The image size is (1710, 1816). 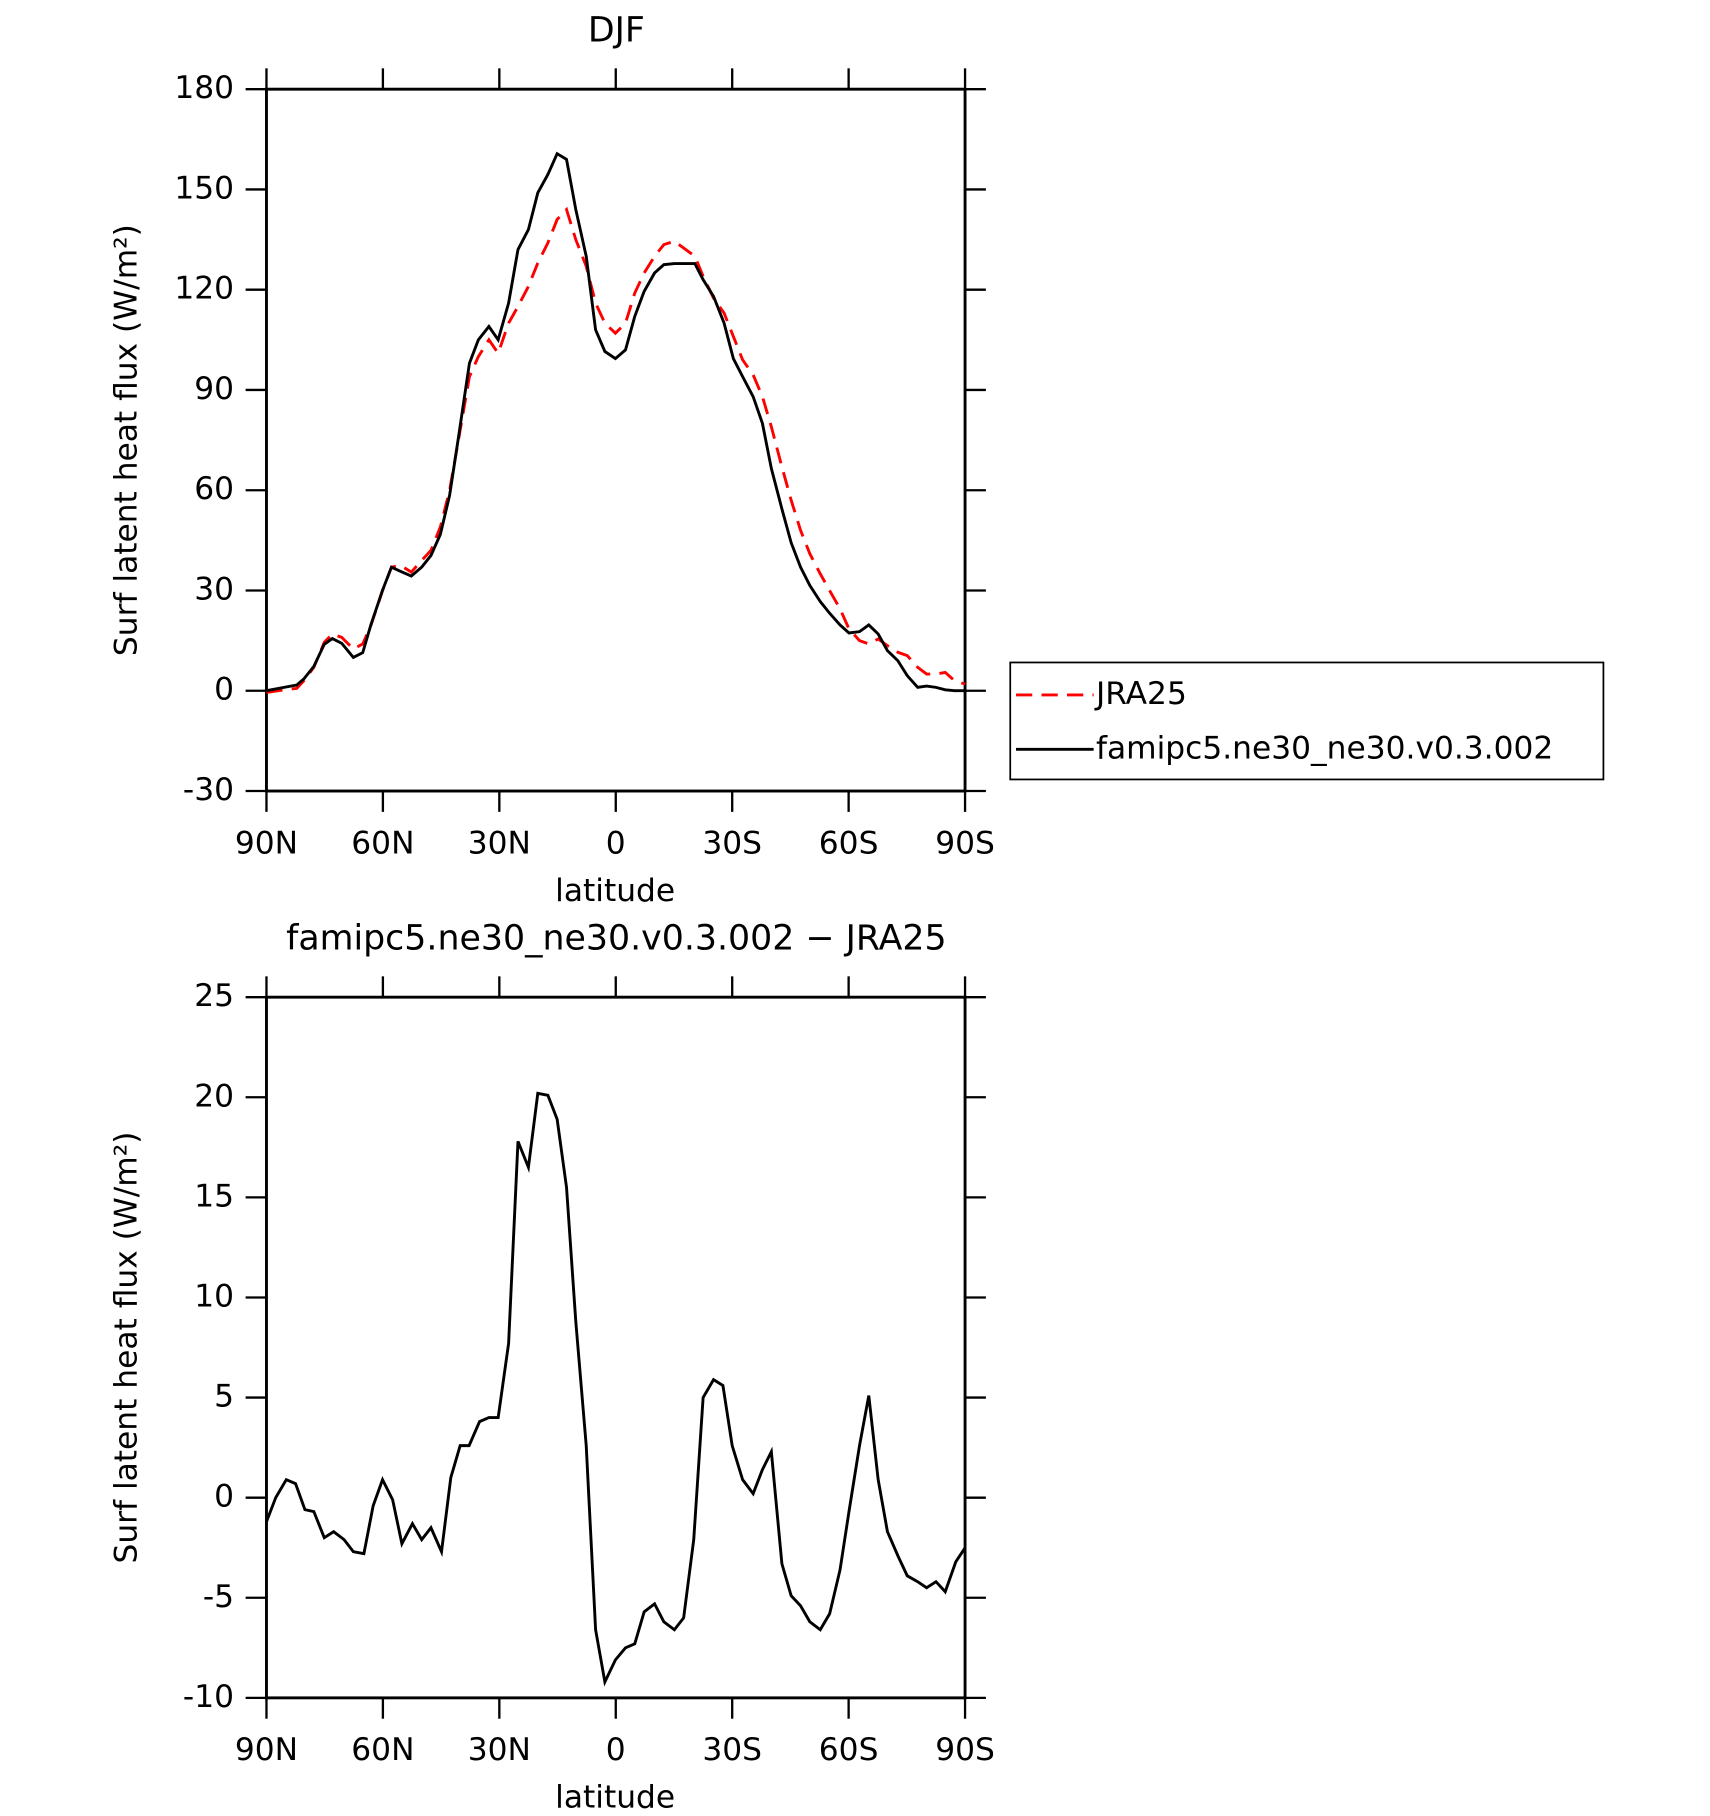 What do you see at coordinates (204, 88) in the screenshot?
I see `y-tick-label: 180` at bounding box center [204, 88].